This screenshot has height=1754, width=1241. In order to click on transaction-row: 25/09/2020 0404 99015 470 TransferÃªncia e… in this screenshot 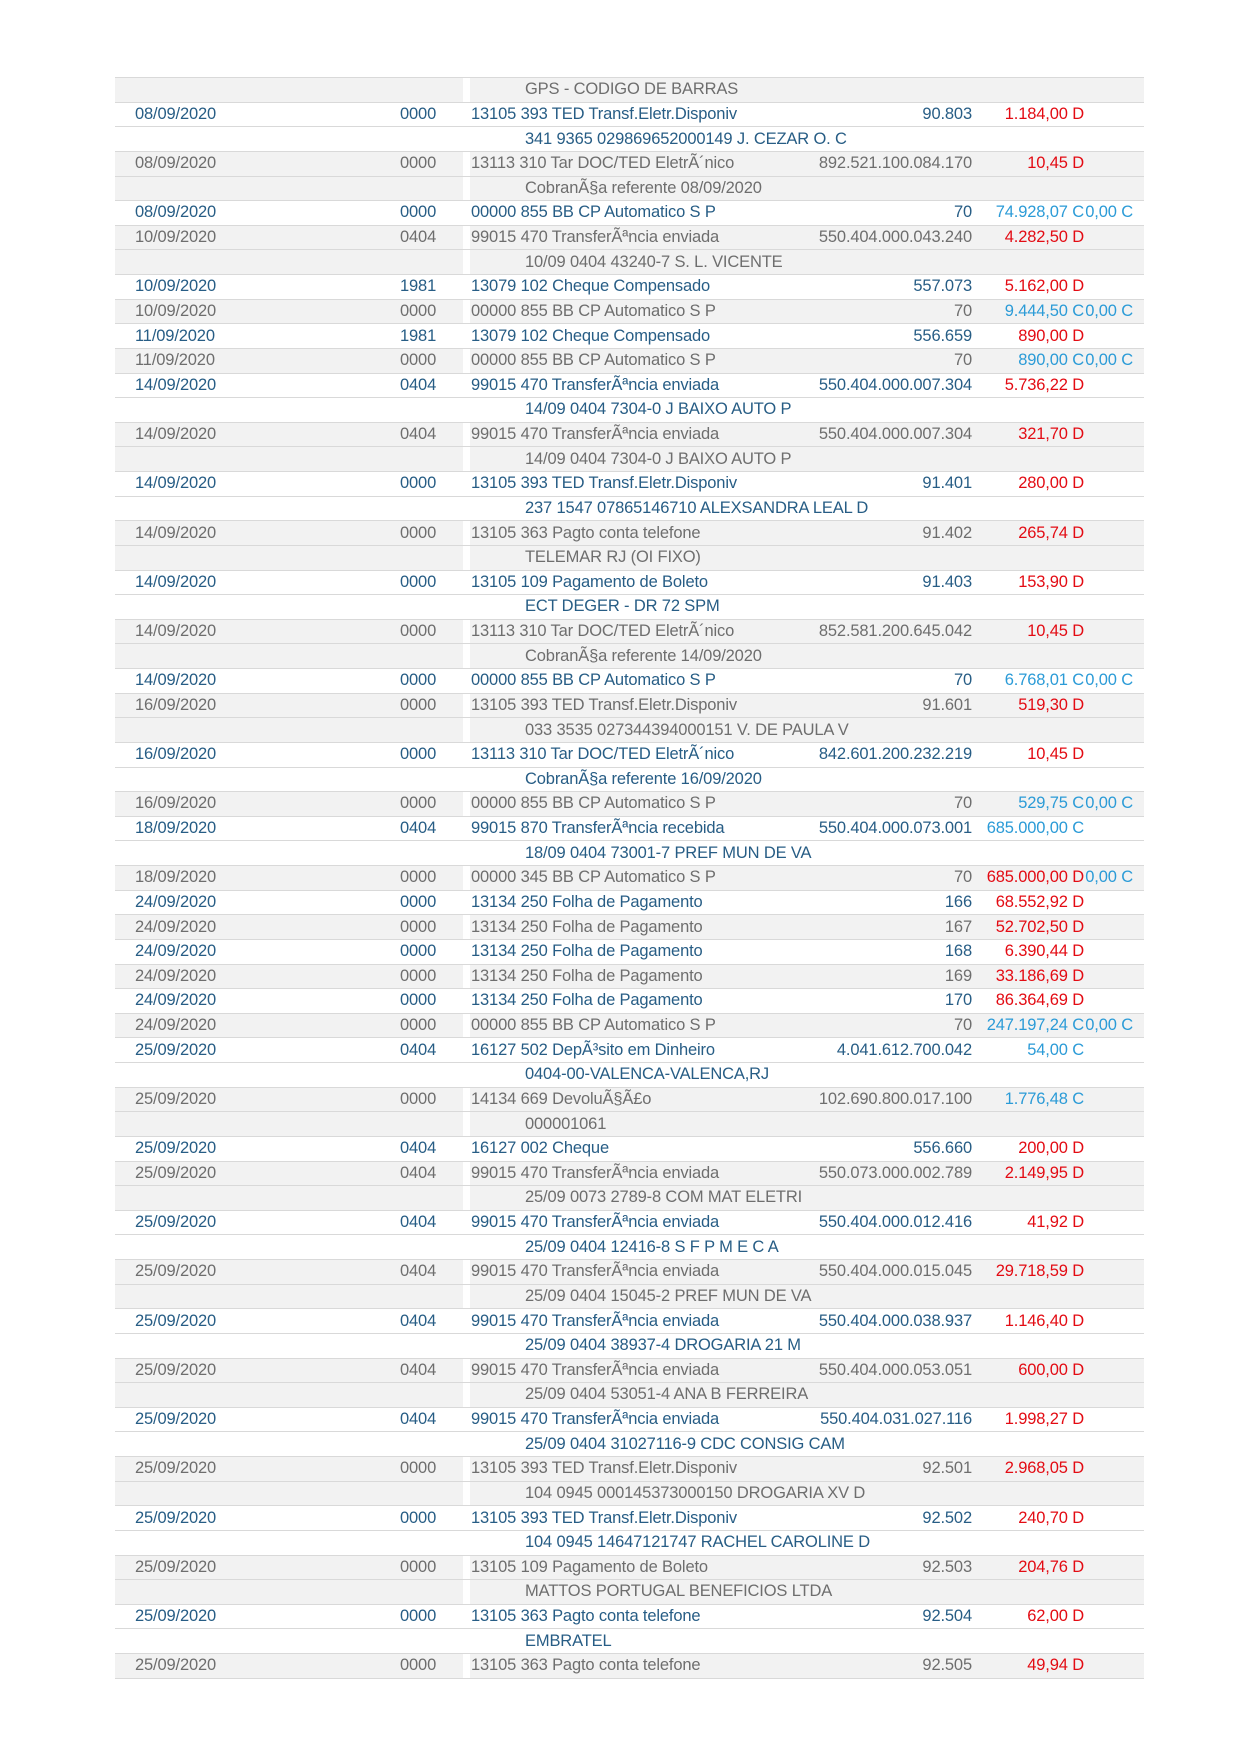, I will do `click(629, 1420)`.